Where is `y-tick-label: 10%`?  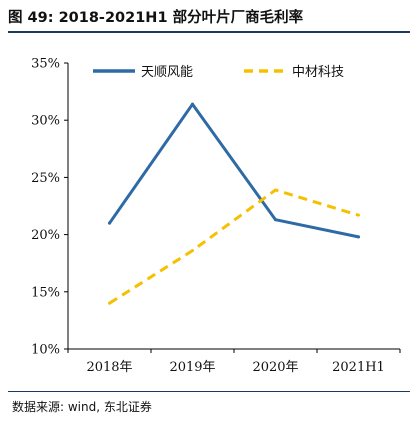
y-tick-label: 10% is located at coordinates (45, 350).